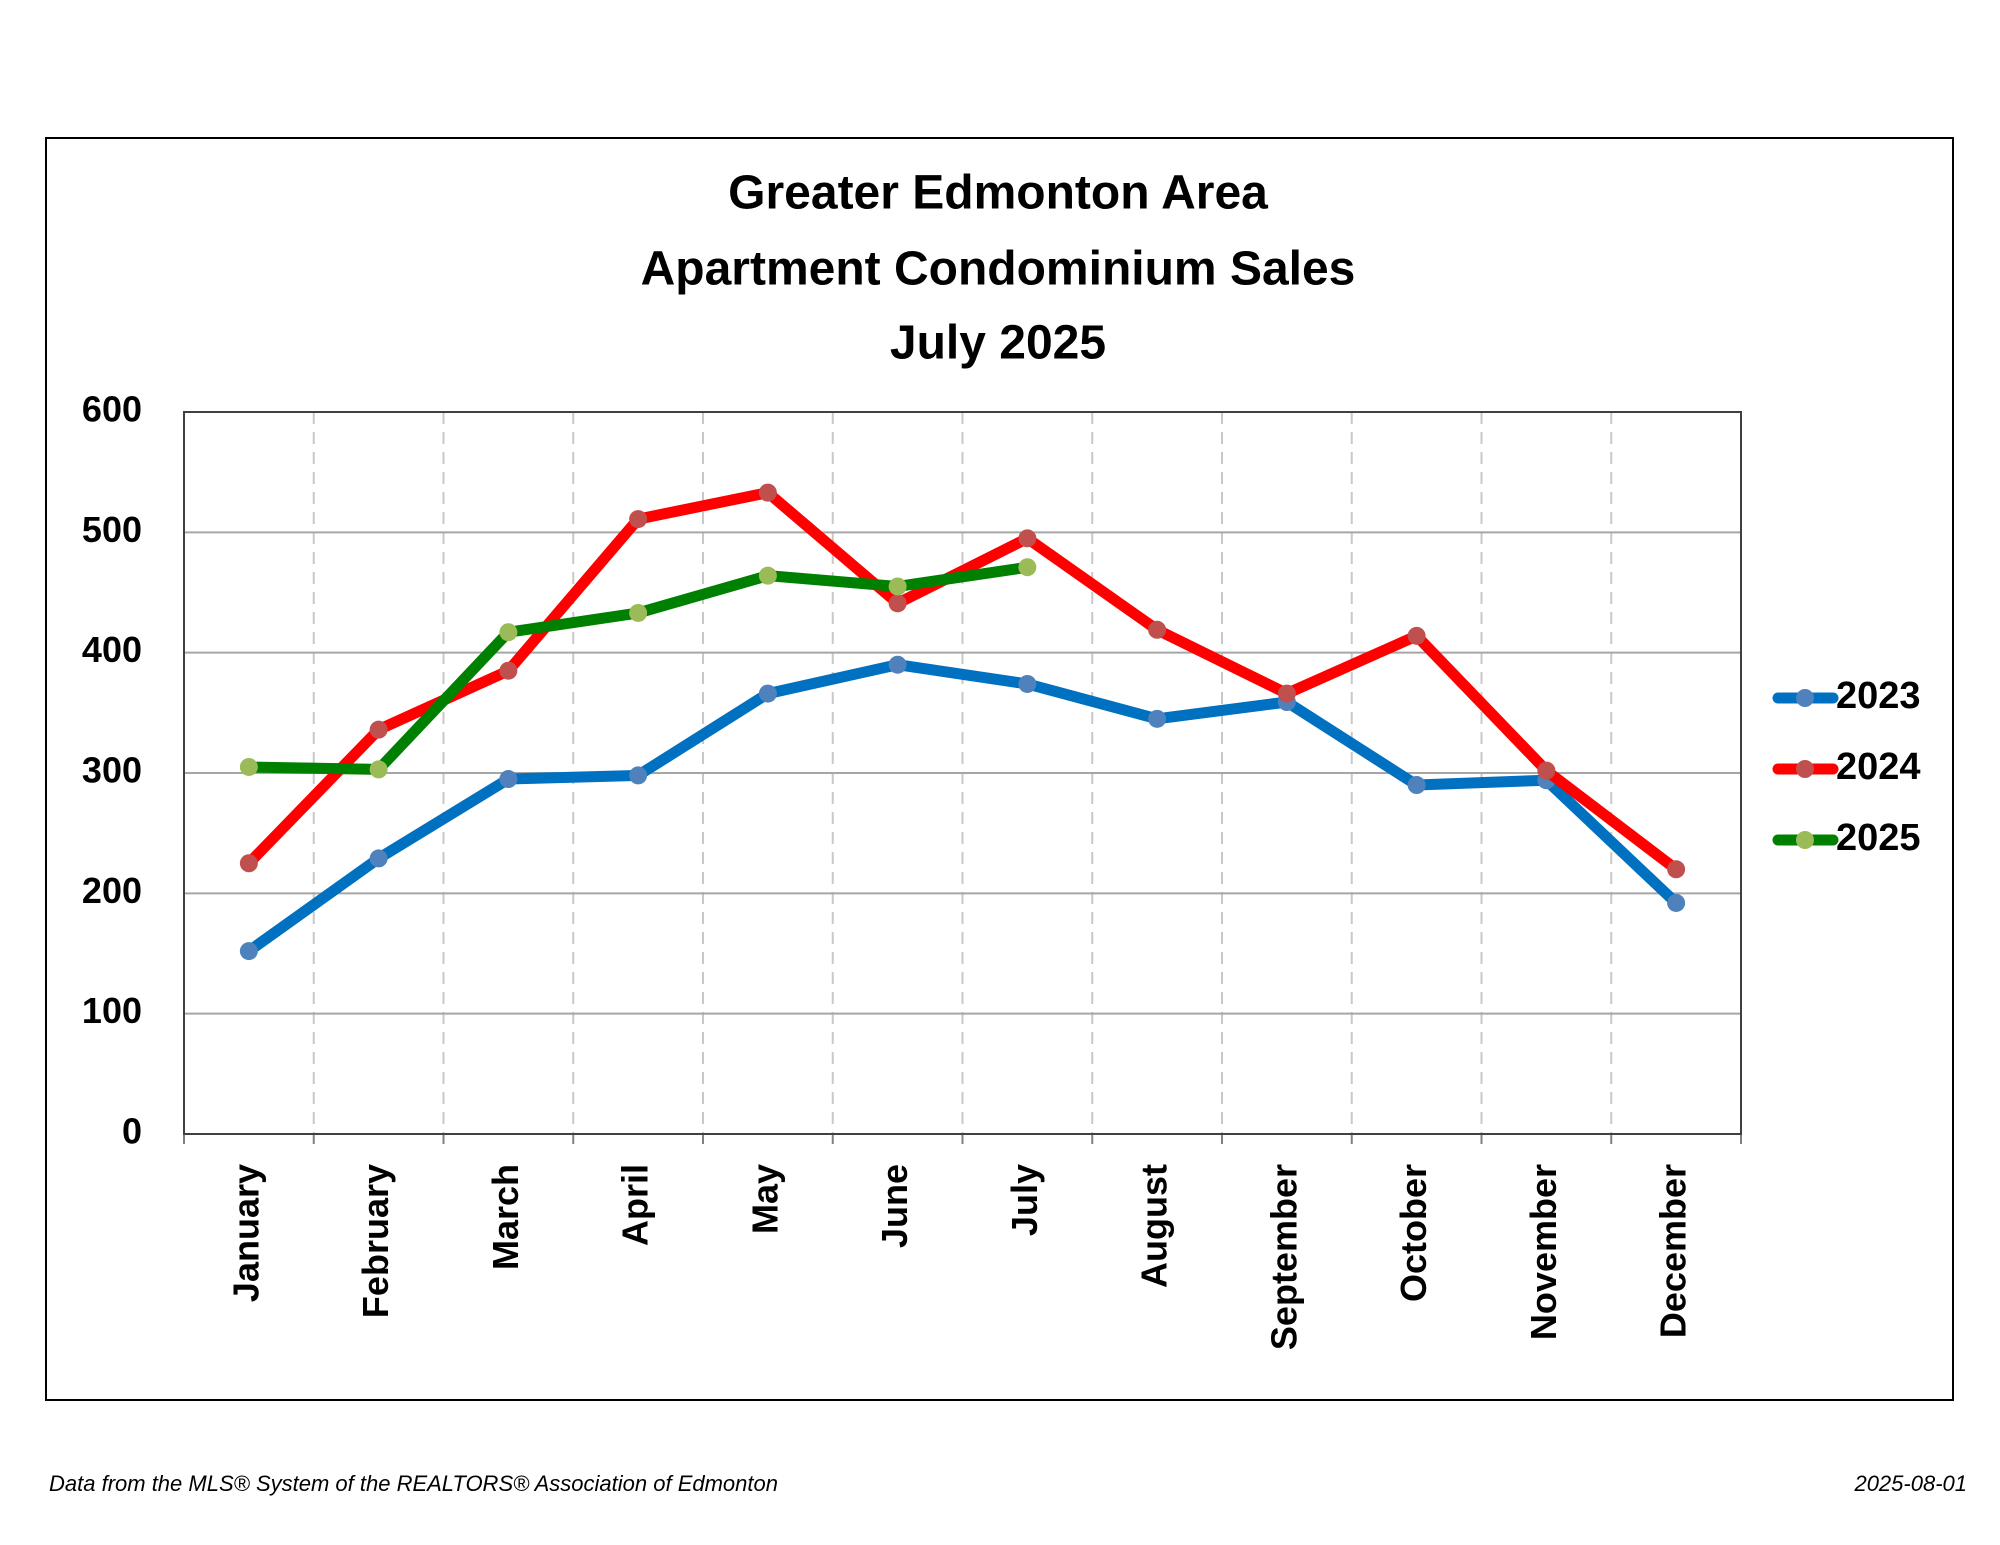 The height and width of the screenshot is (1545, 2000). Describe the element at coordinates (505, 1217) in the screenshot. I see `x-tick-label: March` at that location.